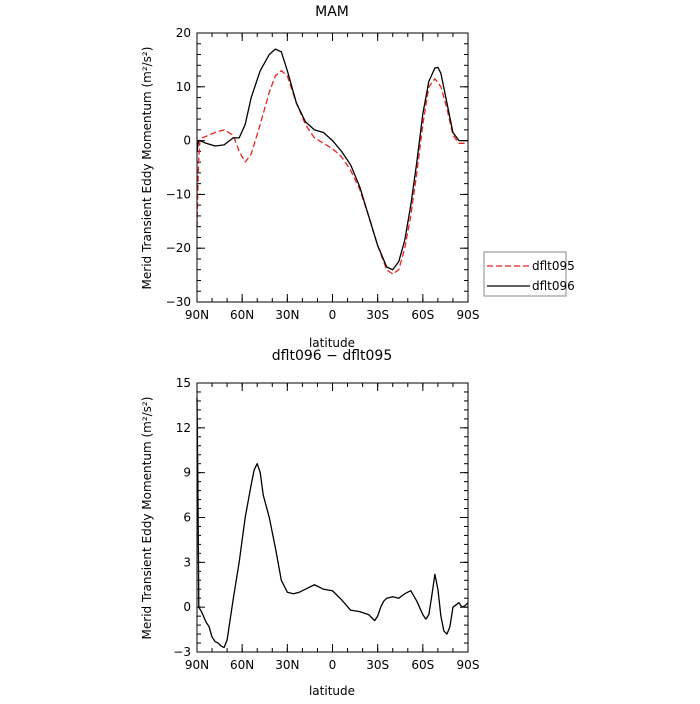 The image size is (700, 704). I want to click on y-tick-label: 9, so click(187, 473).